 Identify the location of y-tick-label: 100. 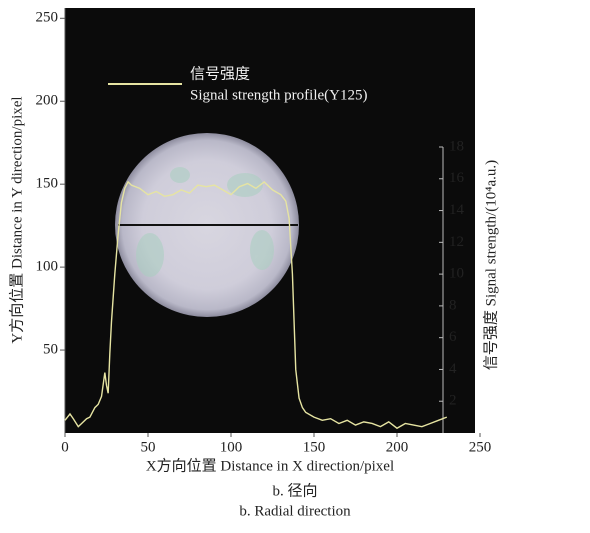
(47, 267).